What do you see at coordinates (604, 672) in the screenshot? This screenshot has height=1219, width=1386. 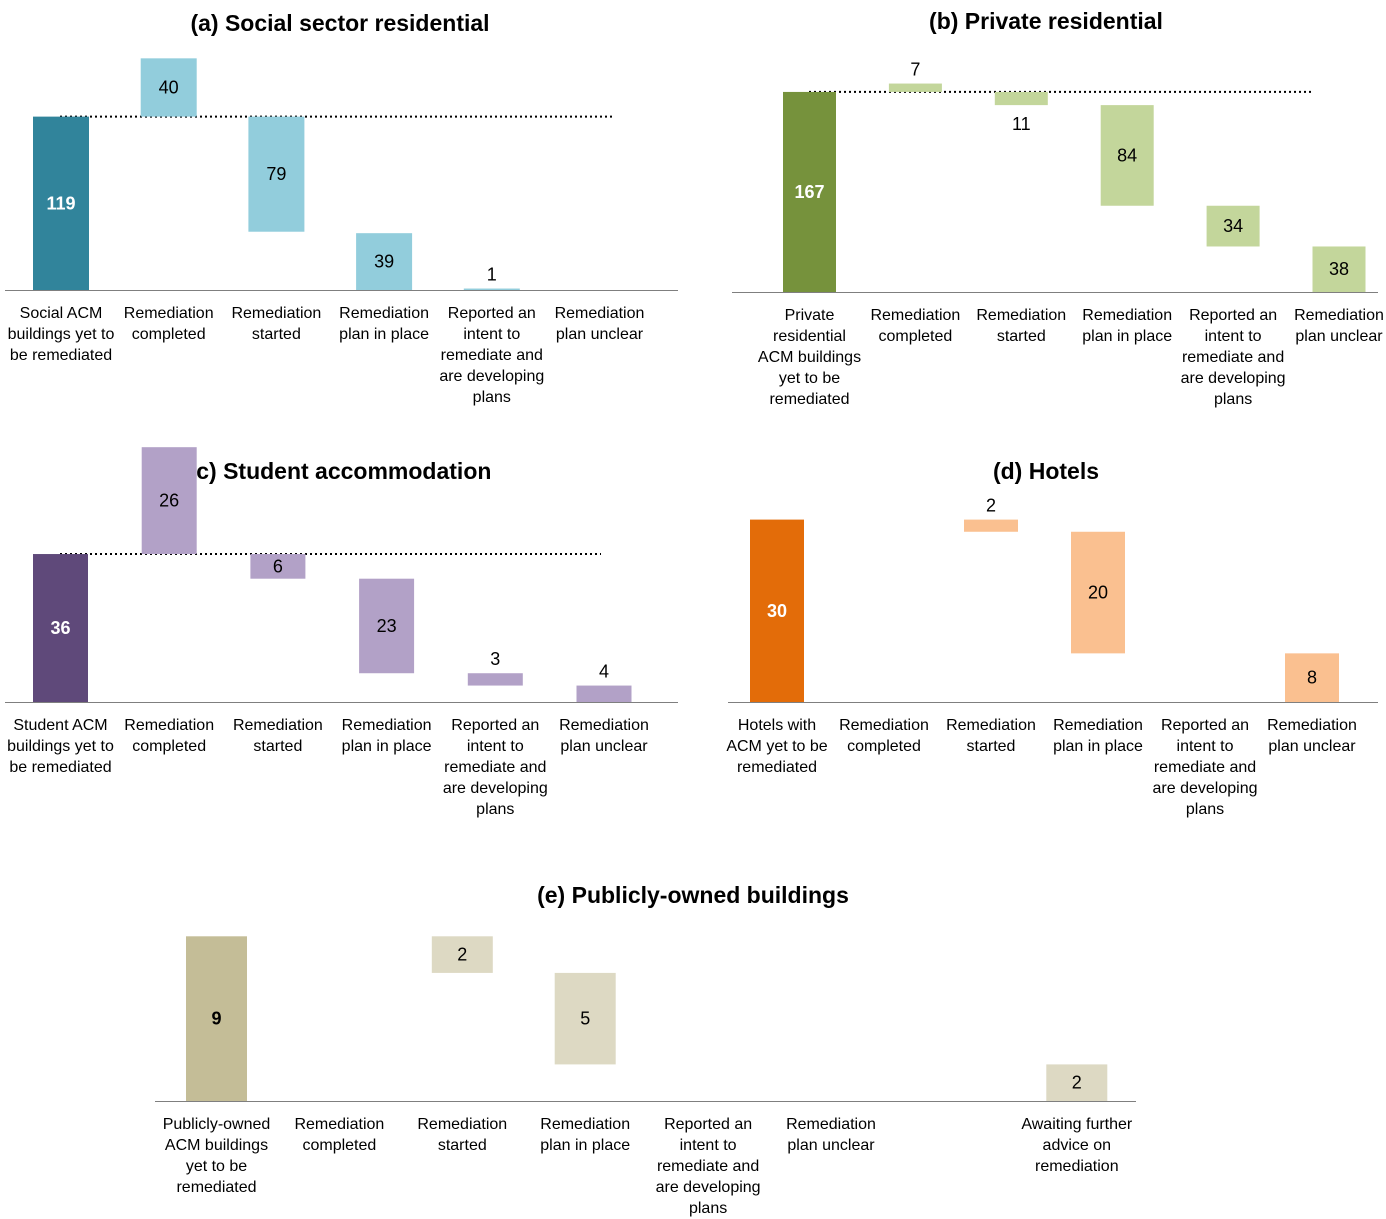 I see `data-label: 4` at bounding box center [604, 672].